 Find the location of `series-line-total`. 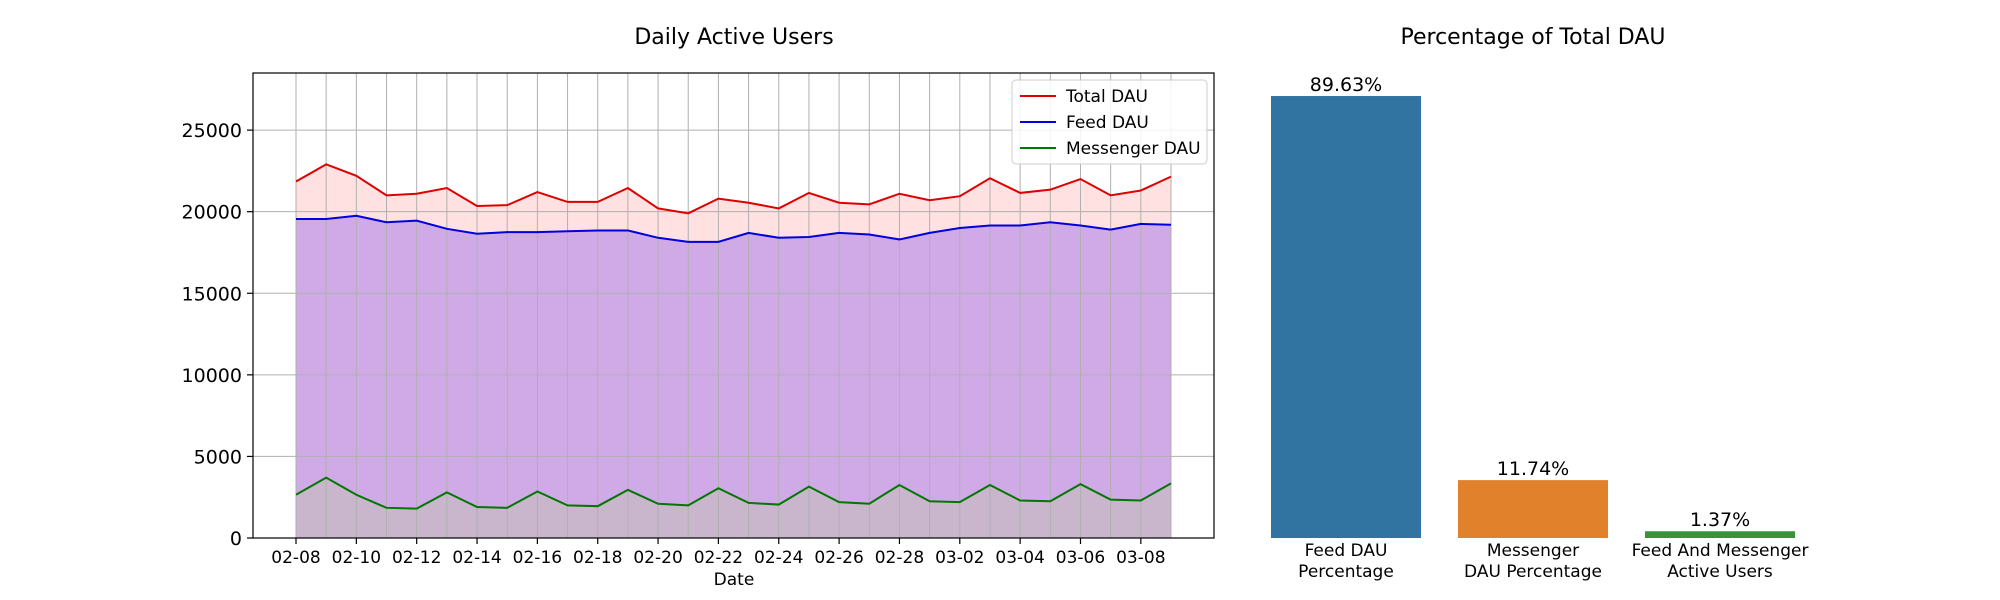

series-line-total is located at coordinates (733, 189).